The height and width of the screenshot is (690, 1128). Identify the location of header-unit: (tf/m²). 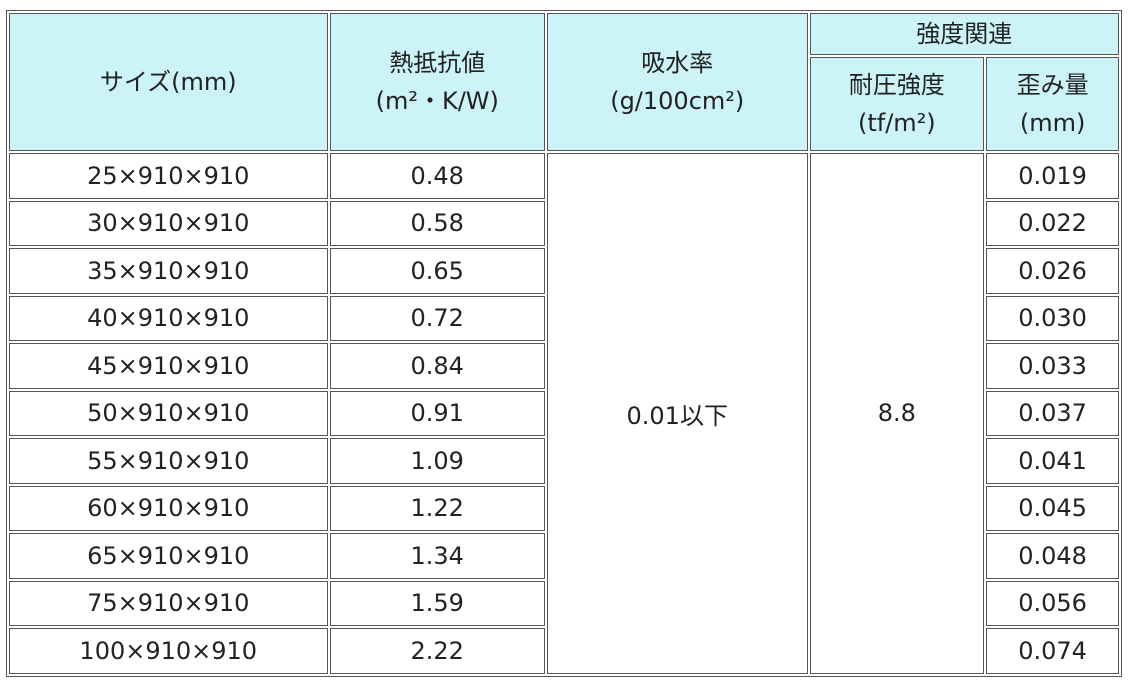
(897, 123).